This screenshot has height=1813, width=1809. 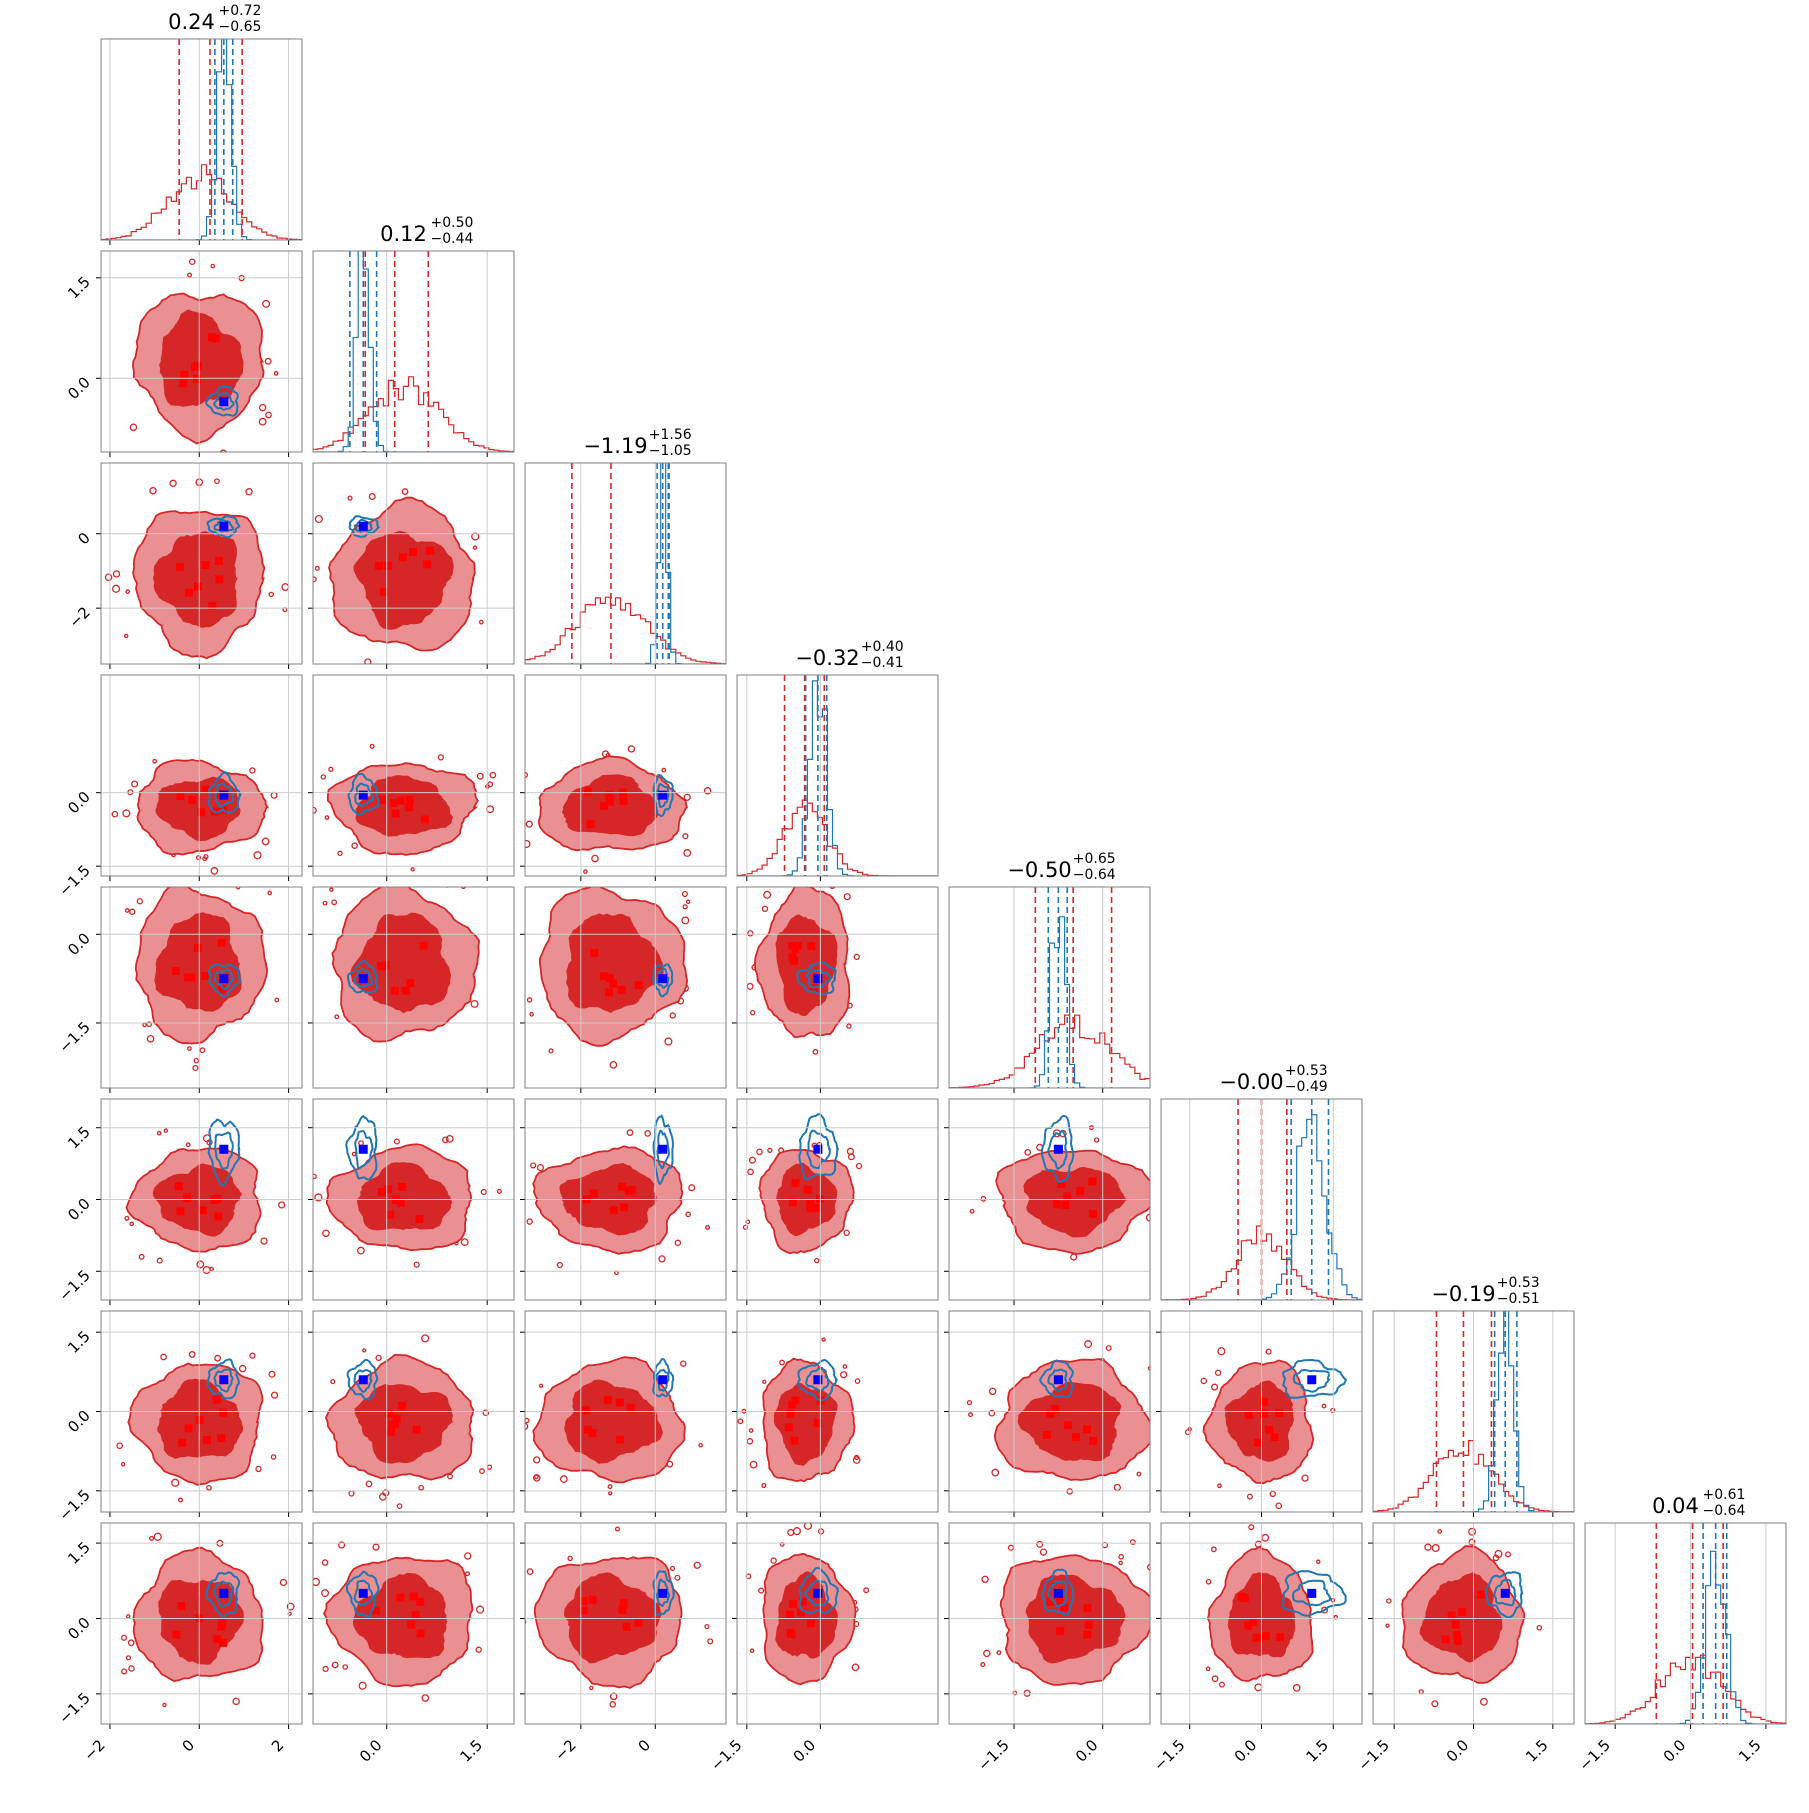 What do you see at coordinates (1039, 870) in the screenshot?
I see `panel-title-4: −0.50` at bounding box center [1039, 870].